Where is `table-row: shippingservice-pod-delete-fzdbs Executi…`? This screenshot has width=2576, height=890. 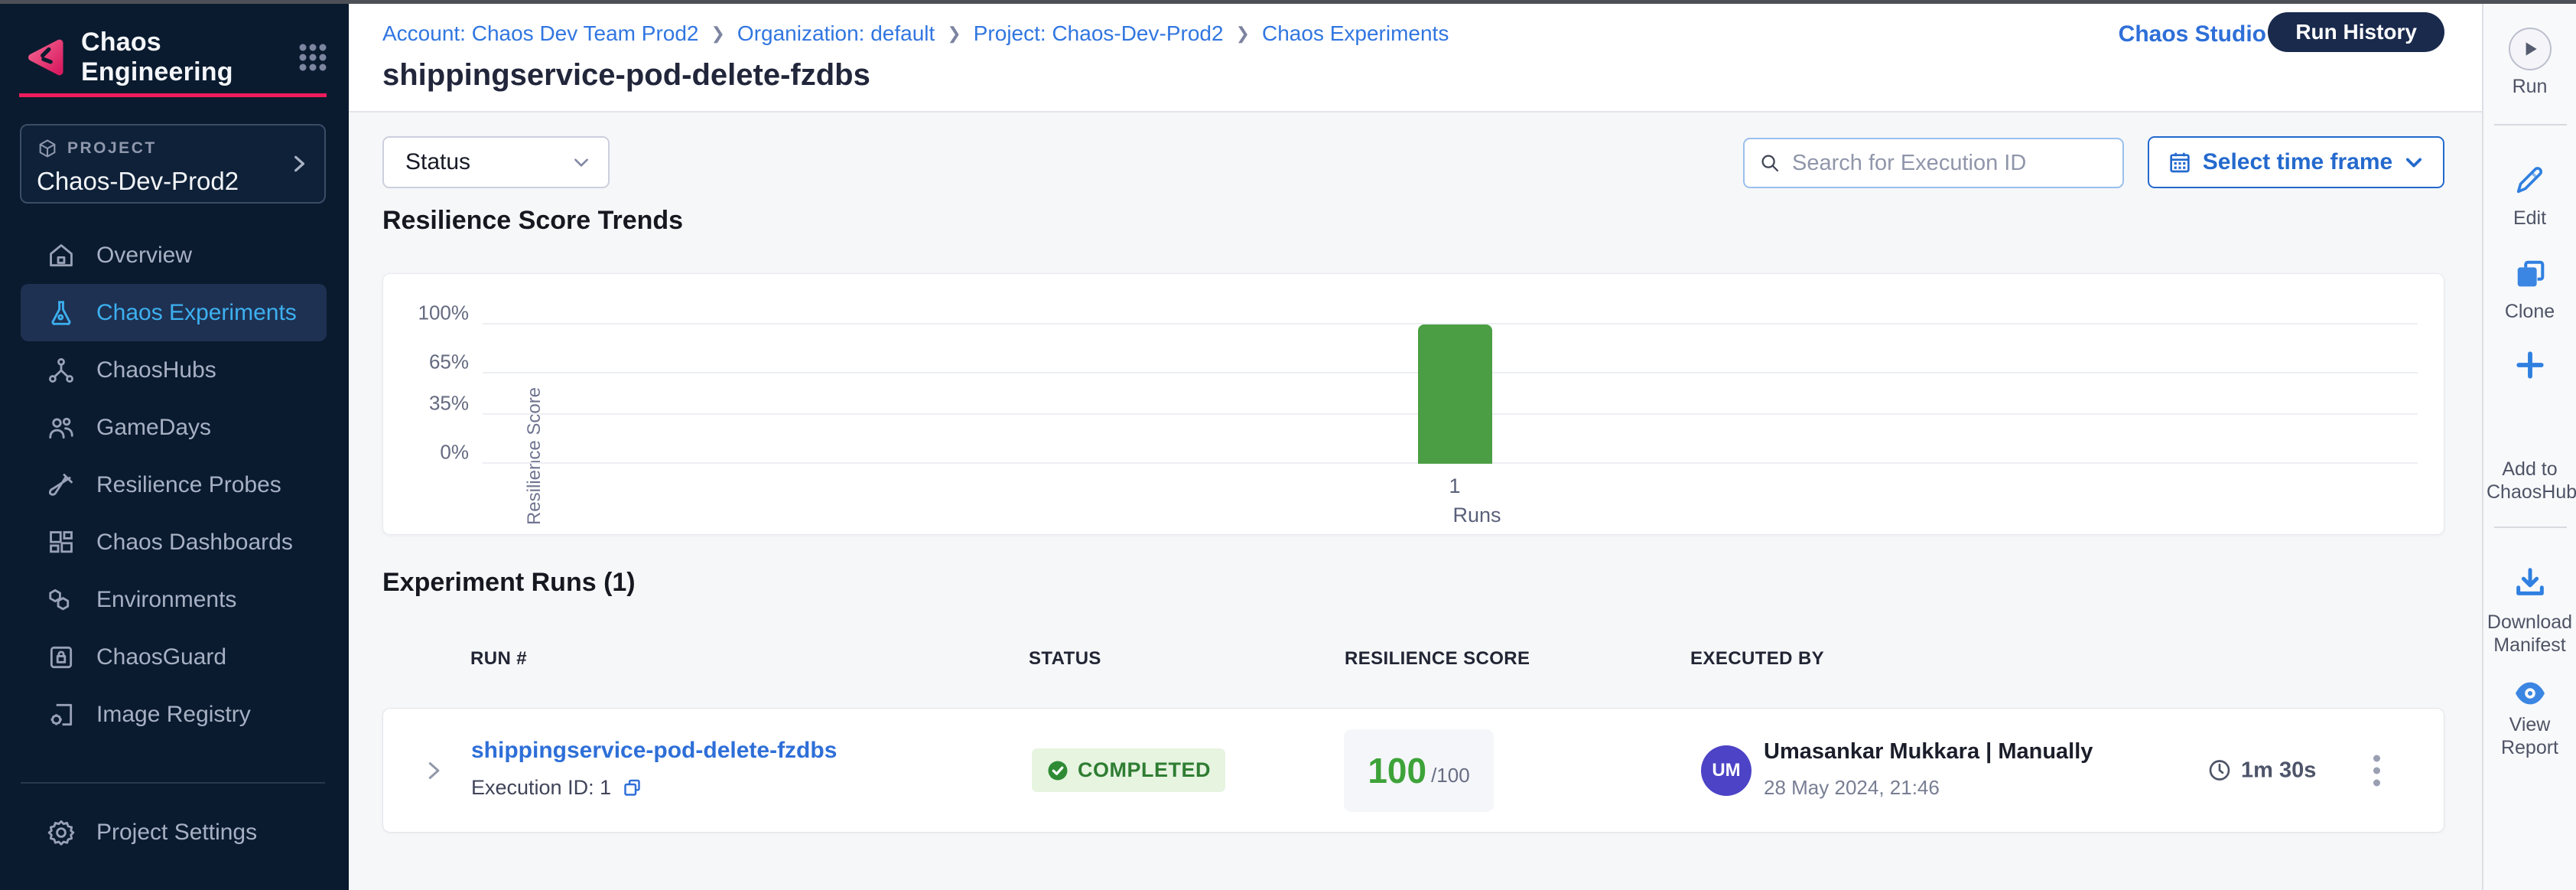
table-row: shippingservice-pod-delete-fzdbs Executi… is located at coordinates (1413, 771).